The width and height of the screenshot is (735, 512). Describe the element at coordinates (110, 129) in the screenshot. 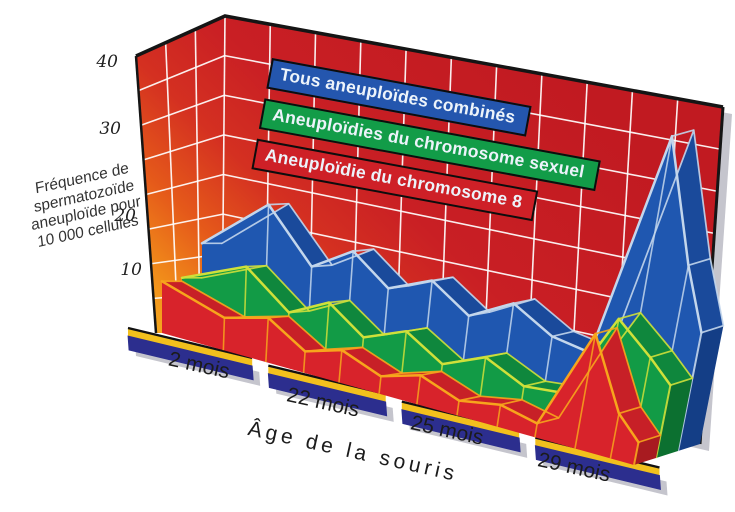

I see `y-tick-30: 30` at that location.